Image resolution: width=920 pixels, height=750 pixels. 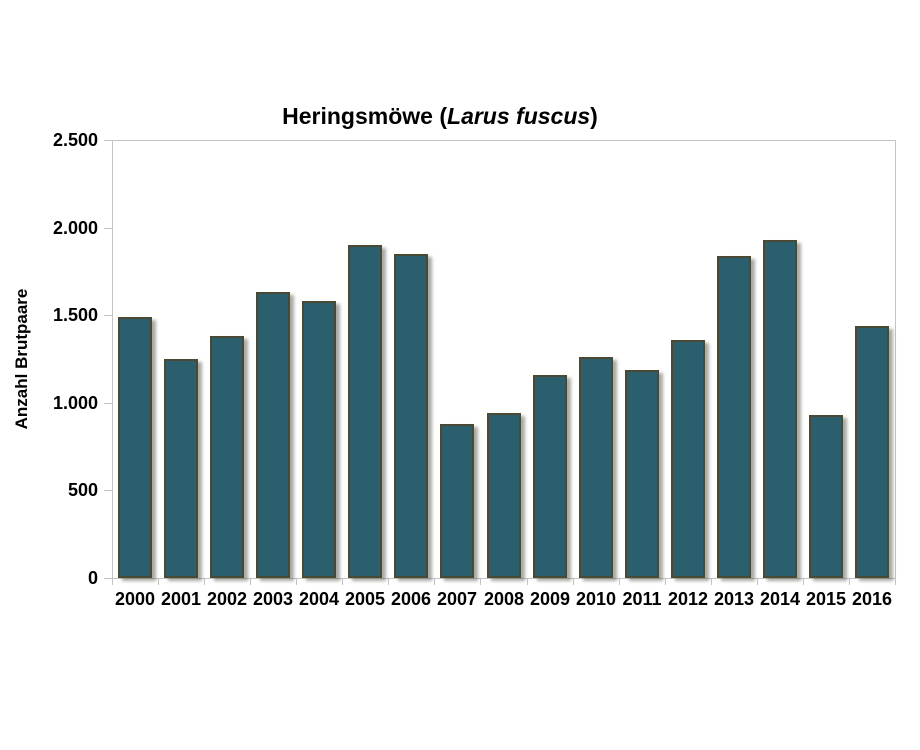 What do you see at coordinates (112, 359) in the screenshot?
I see `y-axis-line` at bounding box center [112, 359].